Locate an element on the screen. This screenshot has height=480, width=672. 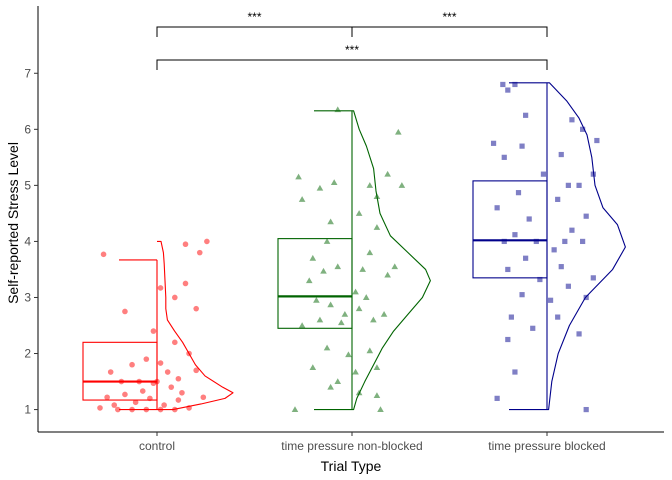
x-tick-label: time pressure blocked is located at coordinates (546, 446).